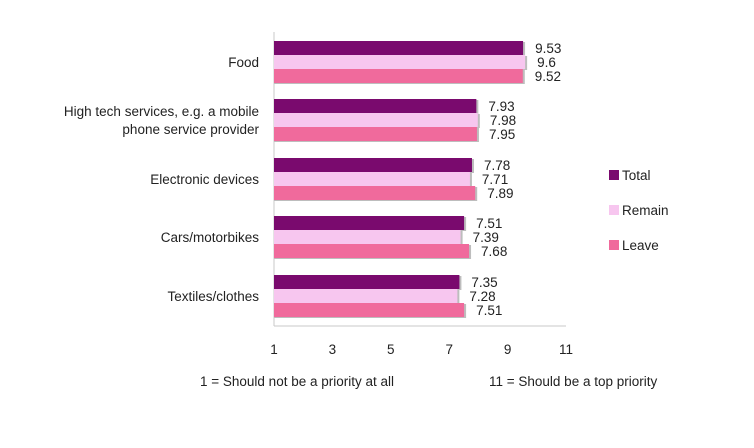  Describe the element at coordinates (548, 48) in the screenshot. I see `value-label: 9.53` at that location.